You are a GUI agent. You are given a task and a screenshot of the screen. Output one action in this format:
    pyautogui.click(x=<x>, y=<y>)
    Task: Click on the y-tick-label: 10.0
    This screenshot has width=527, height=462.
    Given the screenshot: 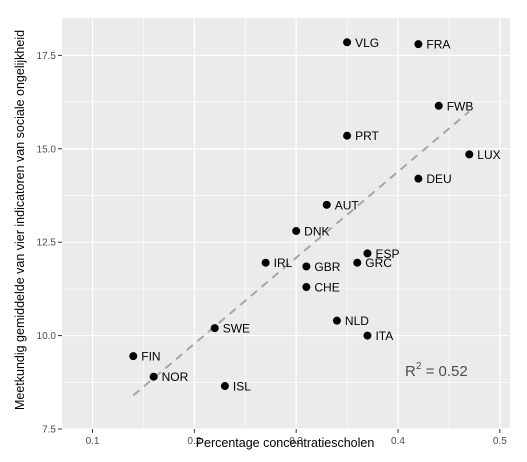 What is the action you would take?
    pyautogui.click(x=47, y=336)
    